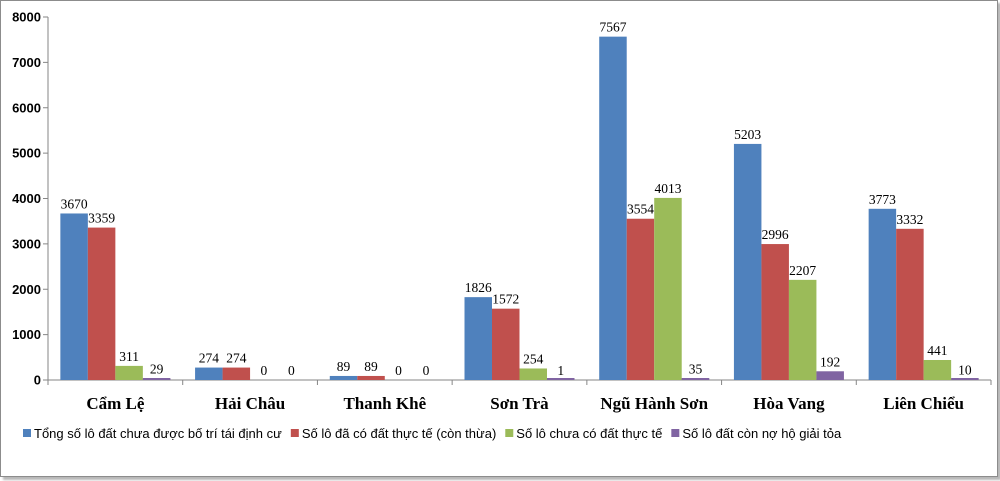  What do you see at coordinates (478, 287) in the screenshot?
I see `data-label: 1826` at bounding box center [478, 287].